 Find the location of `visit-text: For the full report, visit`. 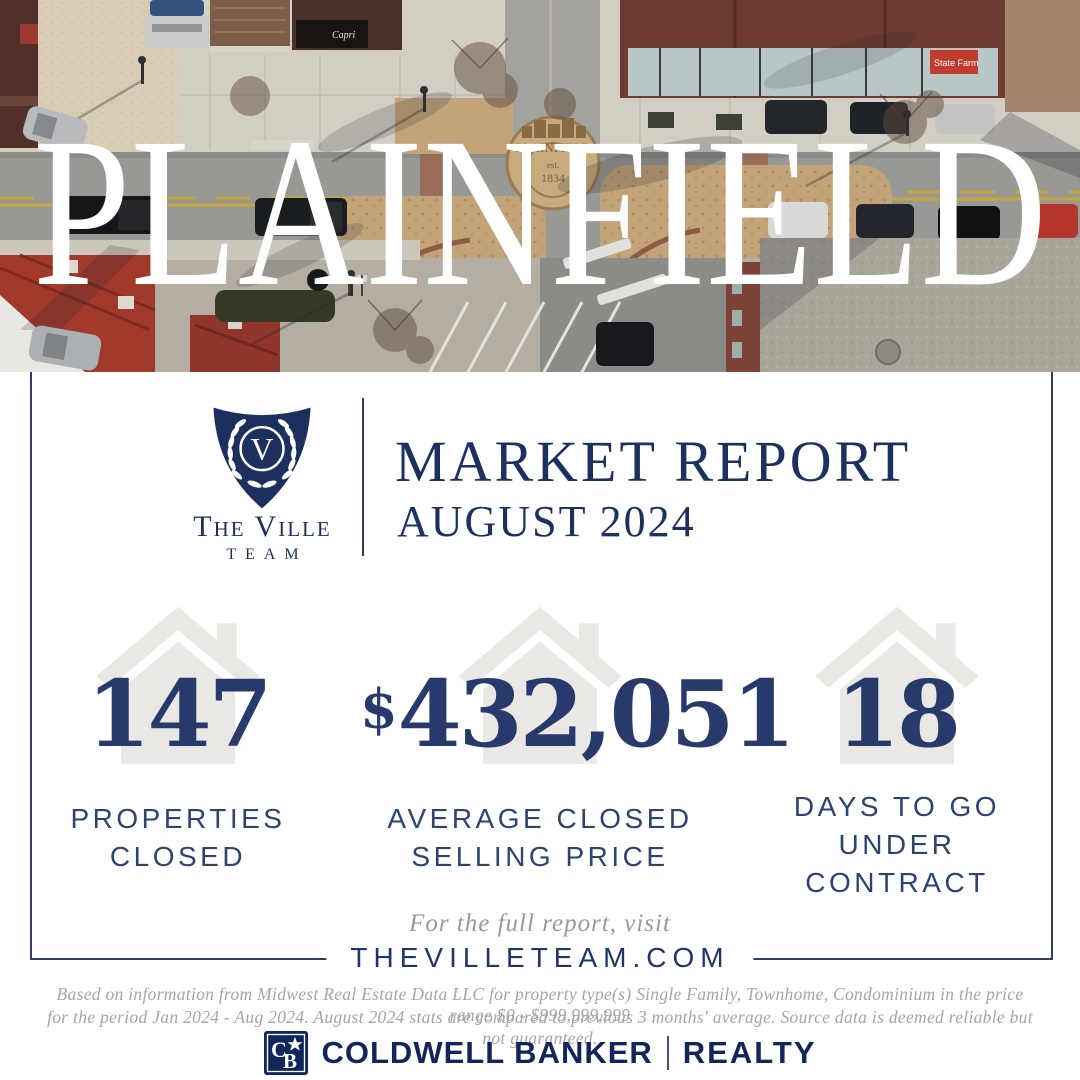

visit-text: For the full report, visit is located at coordinates (540, 923).